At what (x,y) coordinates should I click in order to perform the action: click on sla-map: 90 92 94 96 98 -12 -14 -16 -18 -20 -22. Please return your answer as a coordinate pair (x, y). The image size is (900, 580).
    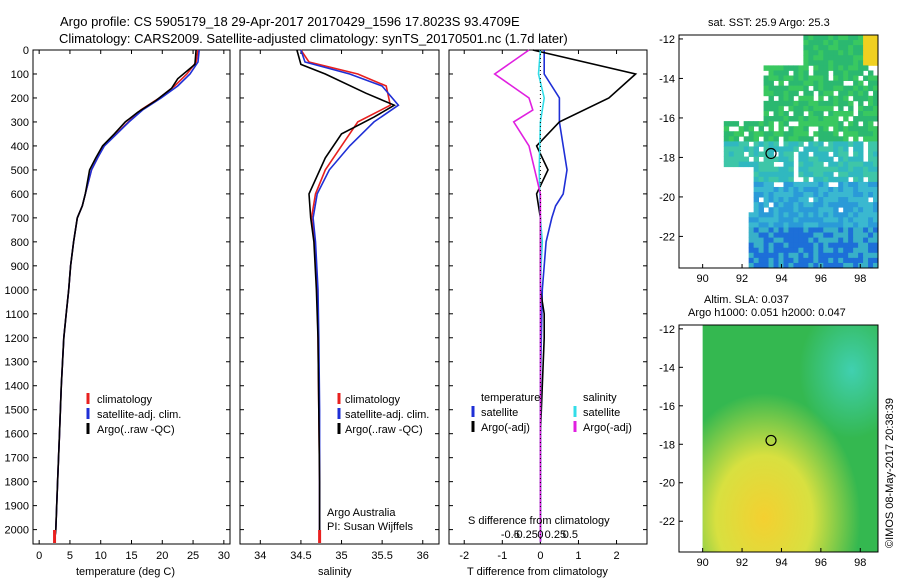
    Looking at the image, I should click on (768, 446).